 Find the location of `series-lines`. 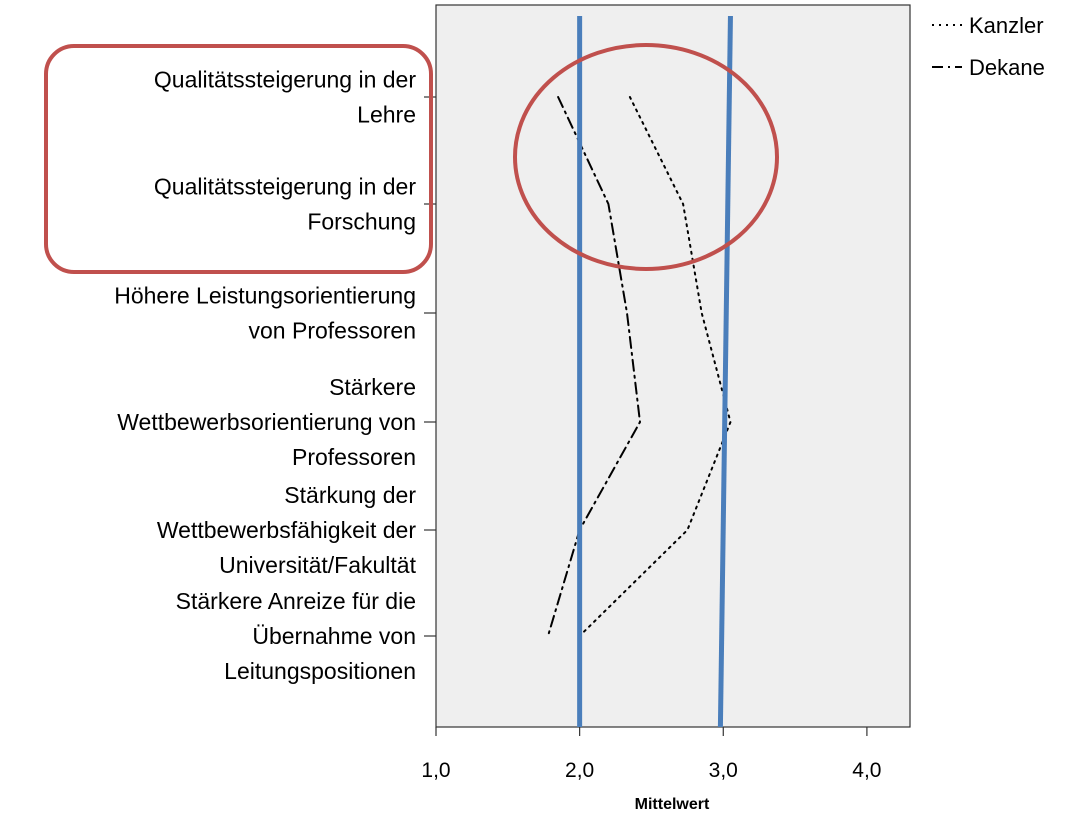

series-lines is located at coordinates (639, 366).